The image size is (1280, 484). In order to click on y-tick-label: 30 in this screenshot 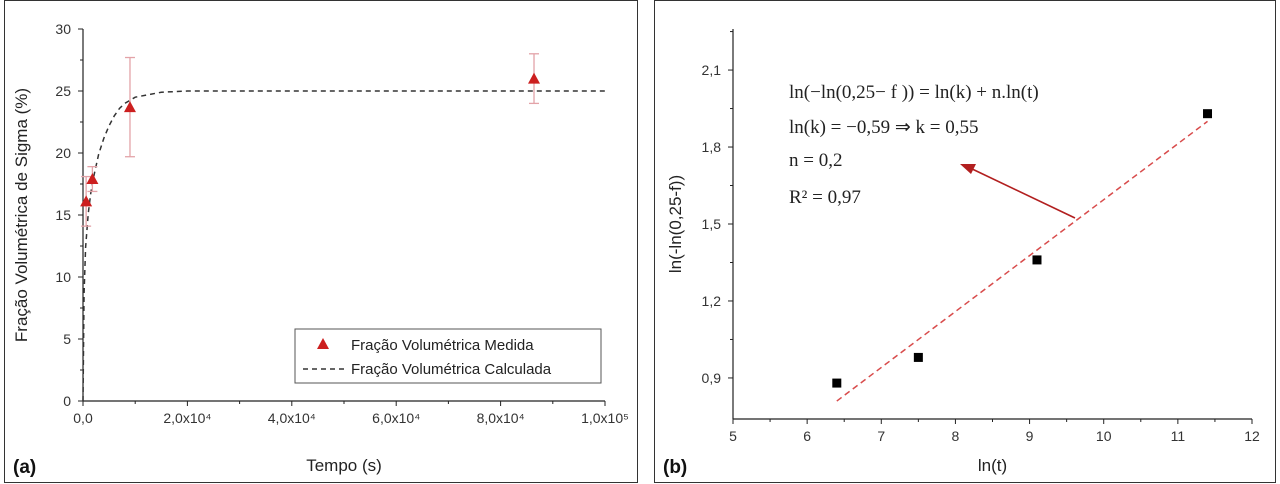, I will do `click(63, 29)`.